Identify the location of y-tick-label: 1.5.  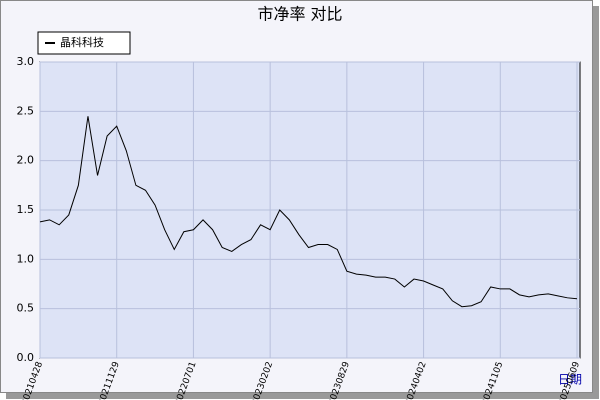
(26, 209).